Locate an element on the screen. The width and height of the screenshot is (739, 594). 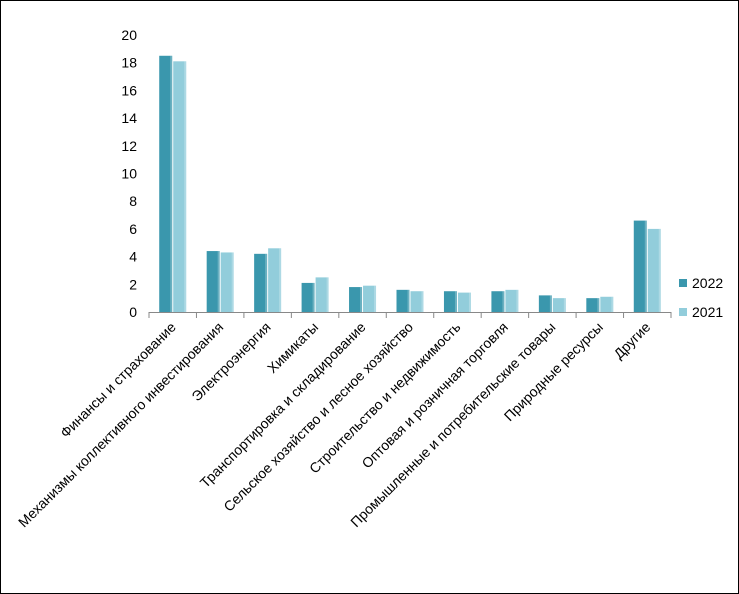
y-tick-label: 18 is located at coordinates (129, 63).